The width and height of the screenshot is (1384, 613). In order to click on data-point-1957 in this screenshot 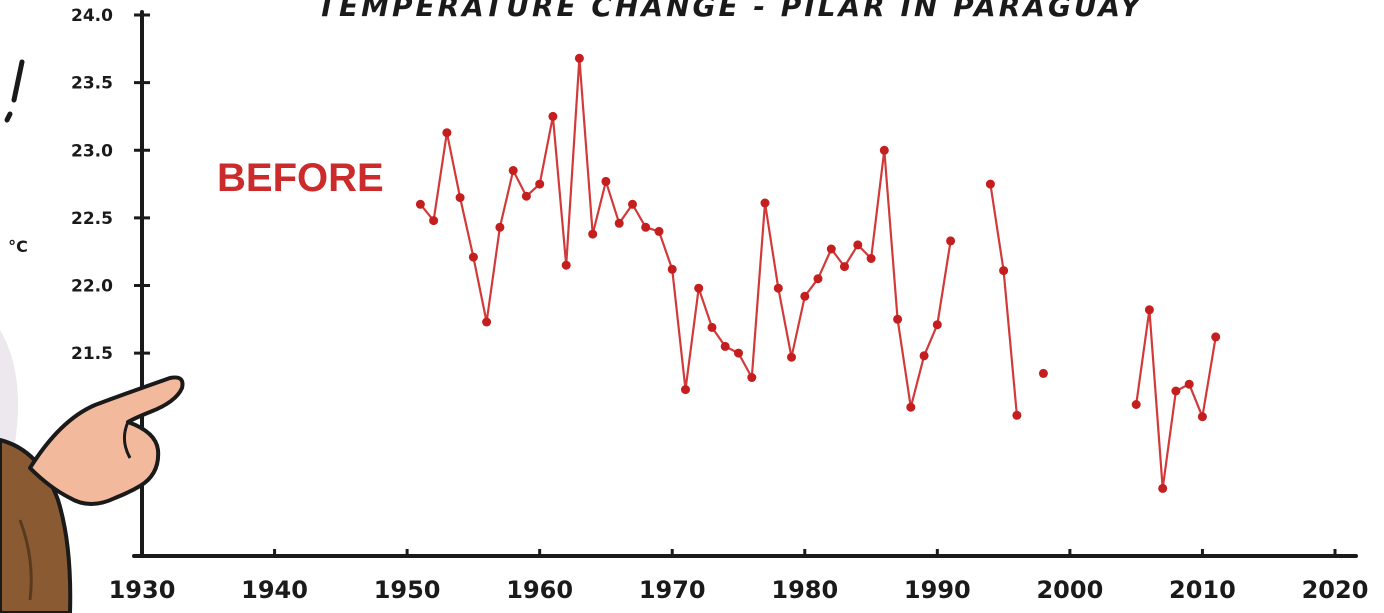, I will do `click(500, 227)`.